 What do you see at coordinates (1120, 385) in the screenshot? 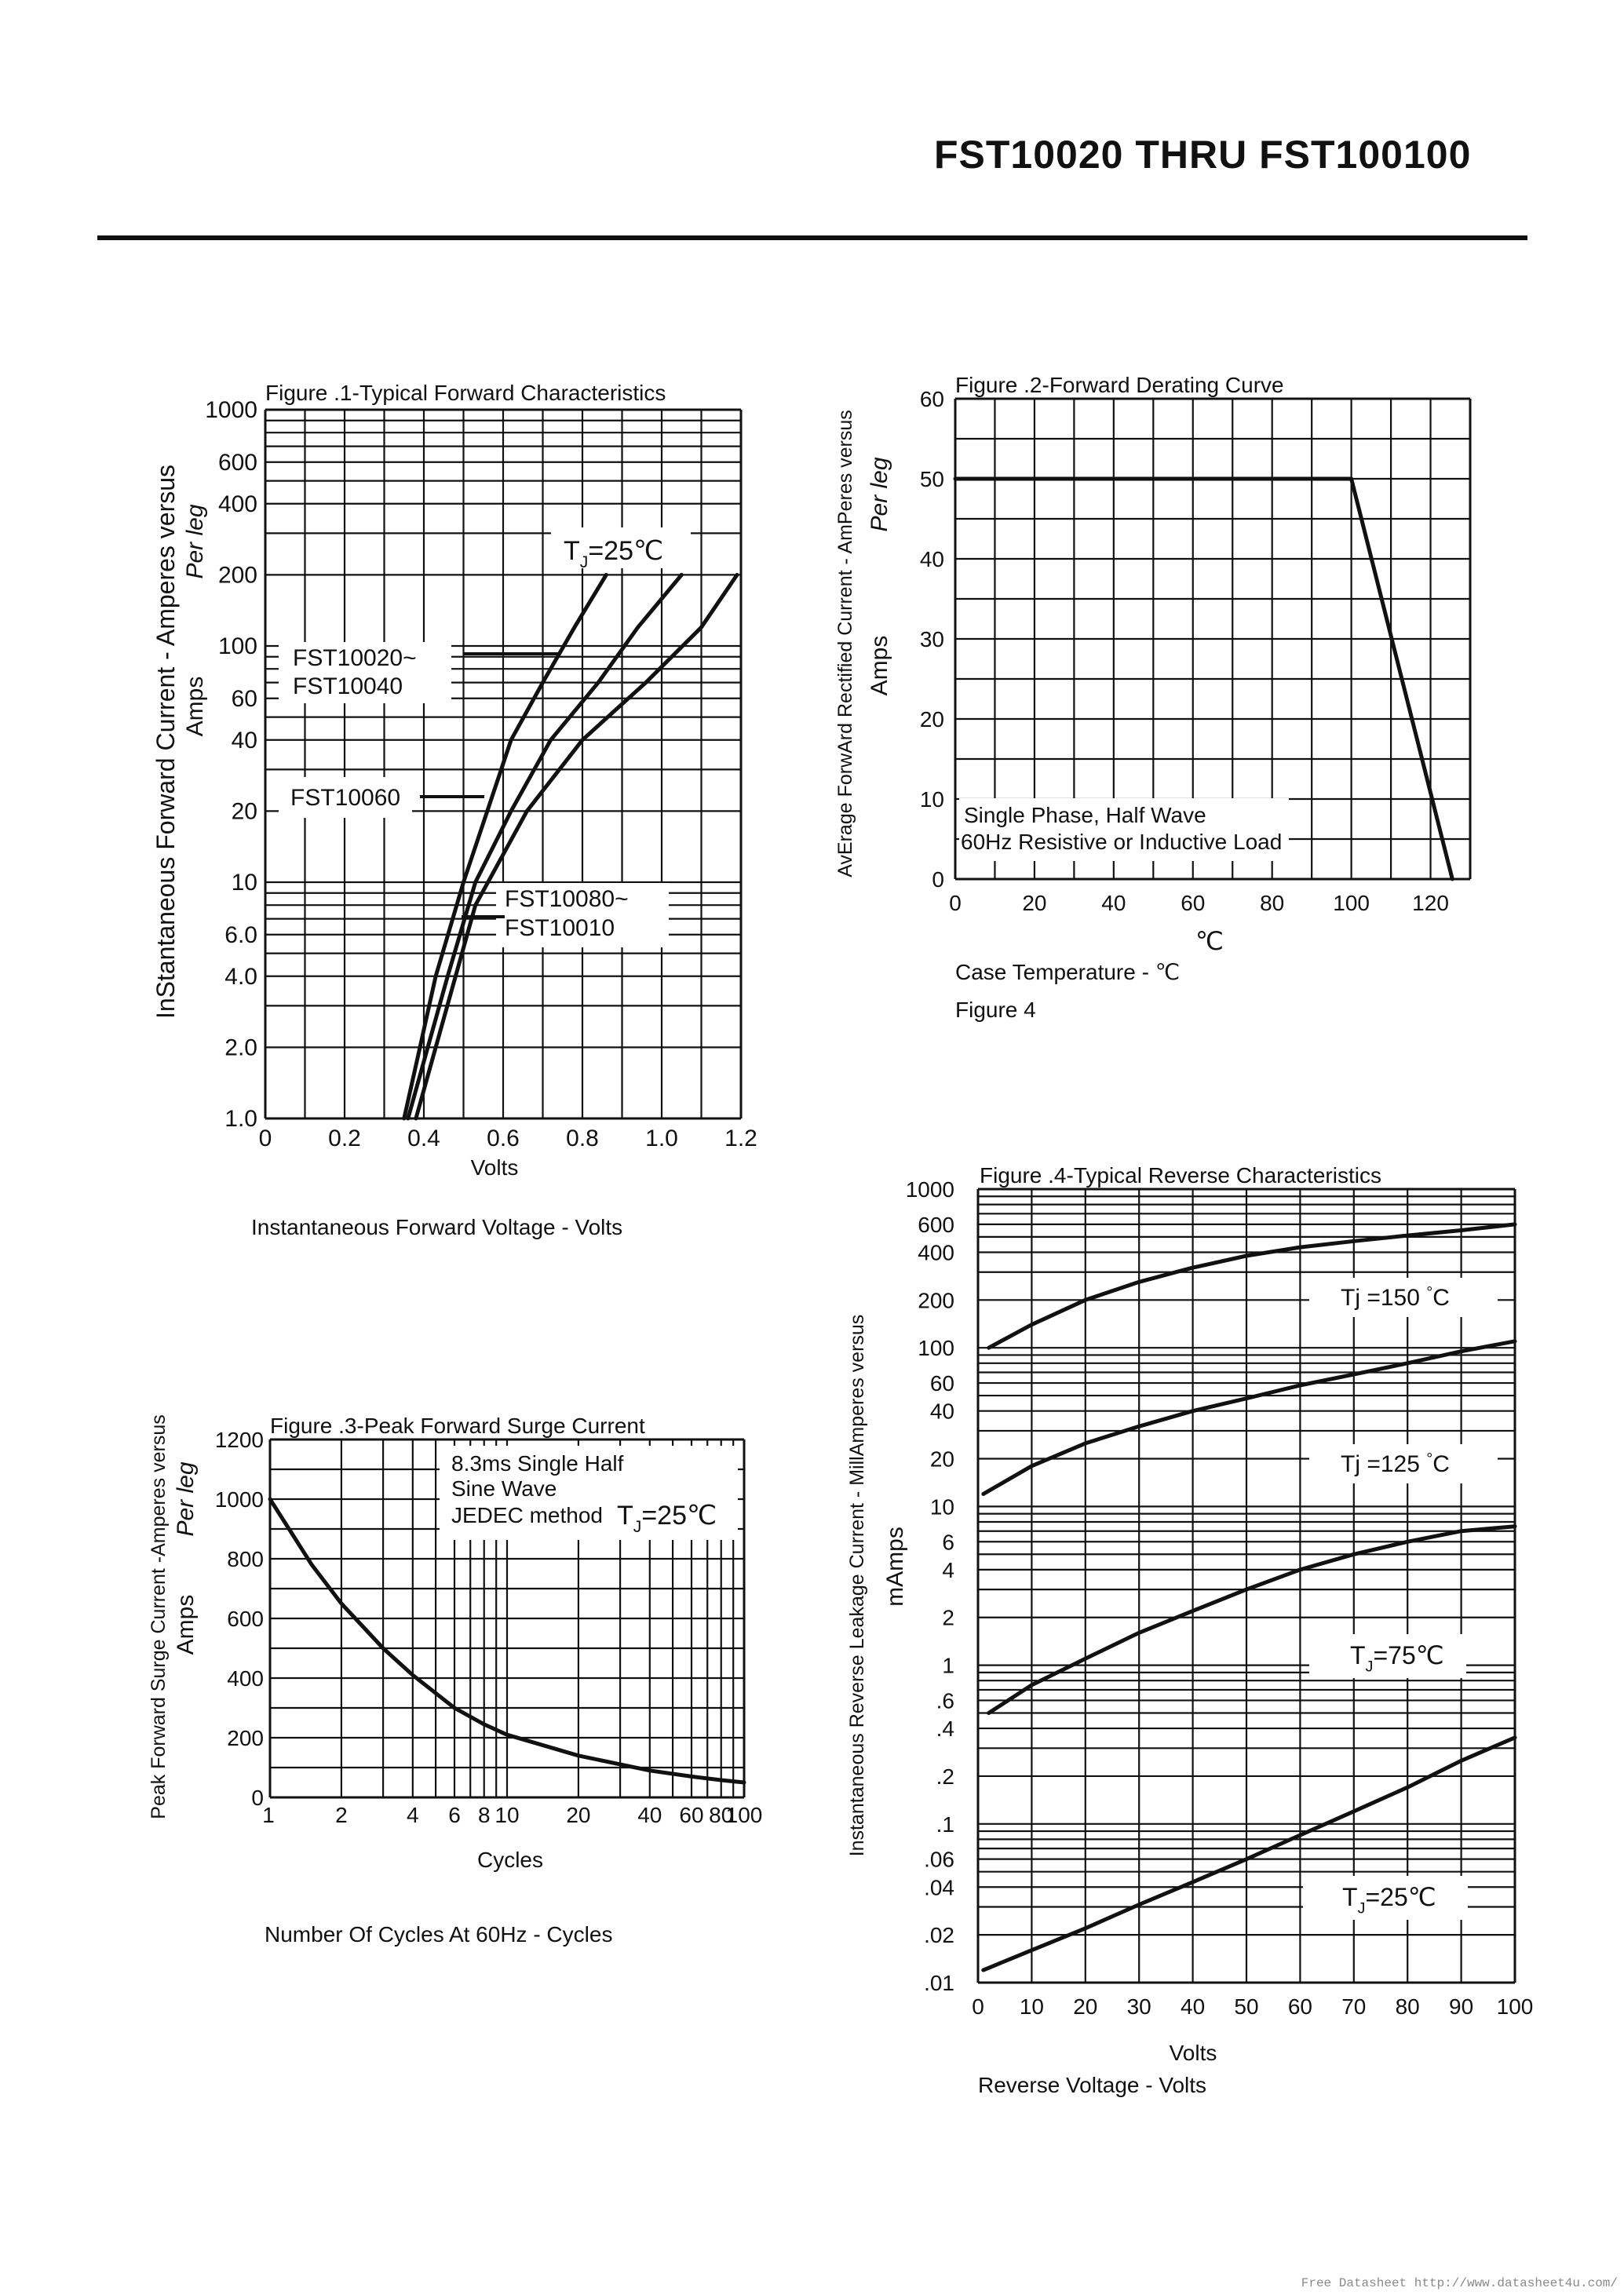
I see `fig2-title: Figure .2-Forward Derating Curve` at bounding box center [1120, 385].